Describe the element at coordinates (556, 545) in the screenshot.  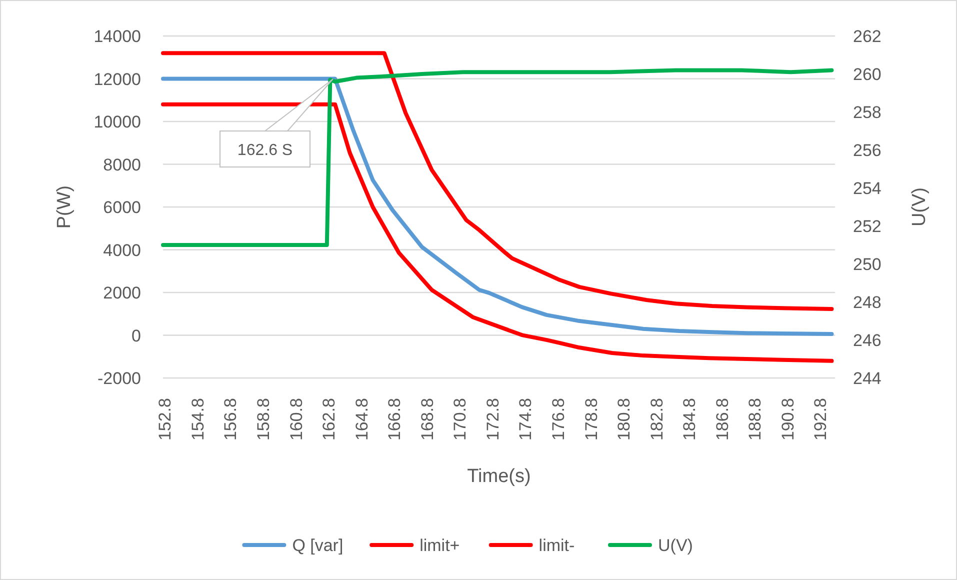
I see `legend-label: limit-` at that location.